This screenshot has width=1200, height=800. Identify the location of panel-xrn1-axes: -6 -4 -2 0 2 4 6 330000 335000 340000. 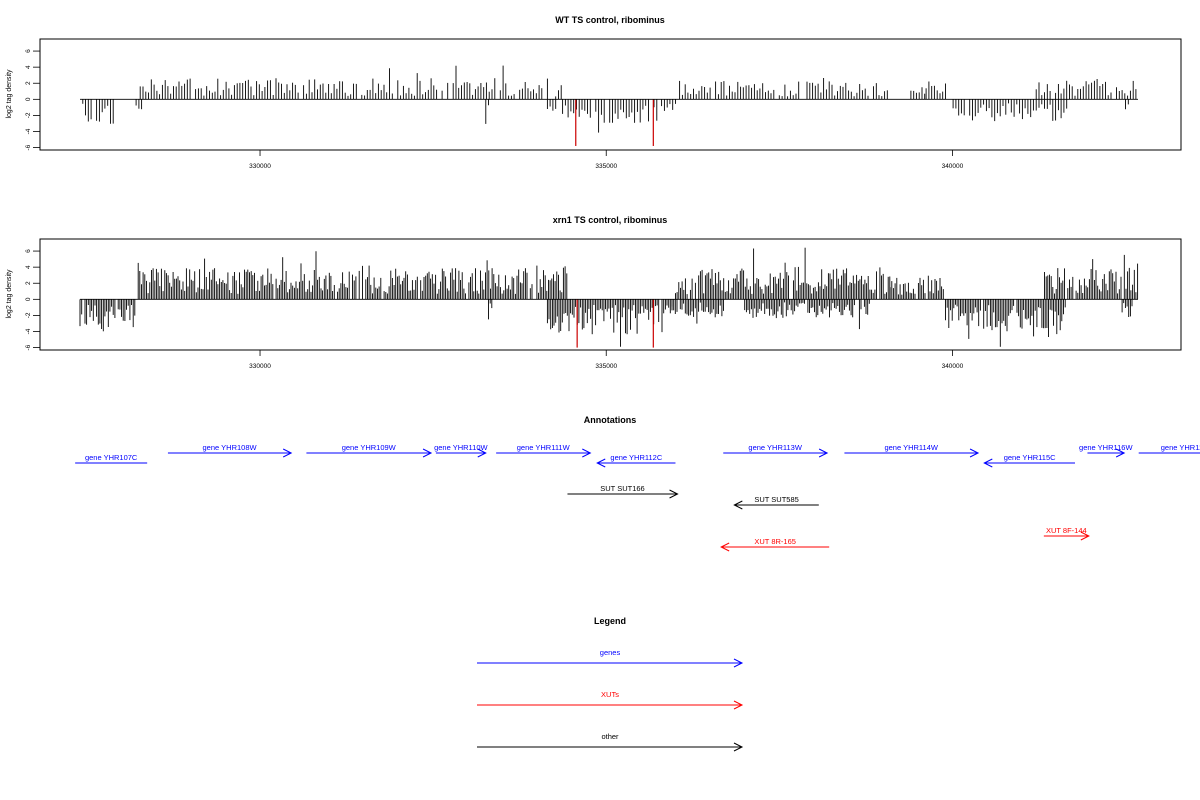
(494, 309).